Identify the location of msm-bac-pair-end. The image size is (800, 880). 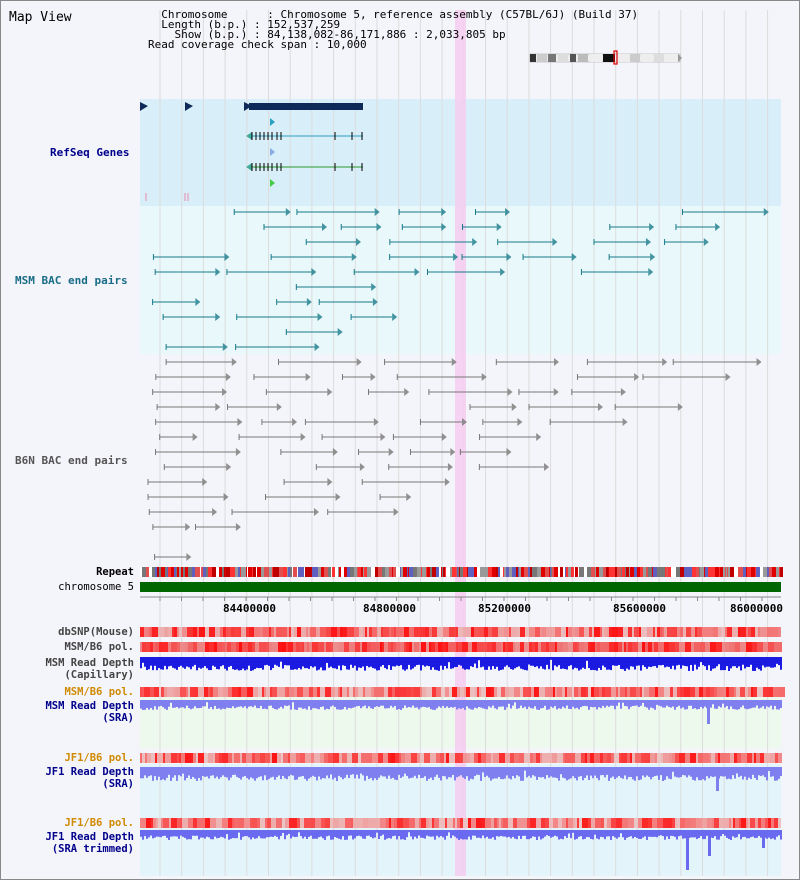
(218, 317).